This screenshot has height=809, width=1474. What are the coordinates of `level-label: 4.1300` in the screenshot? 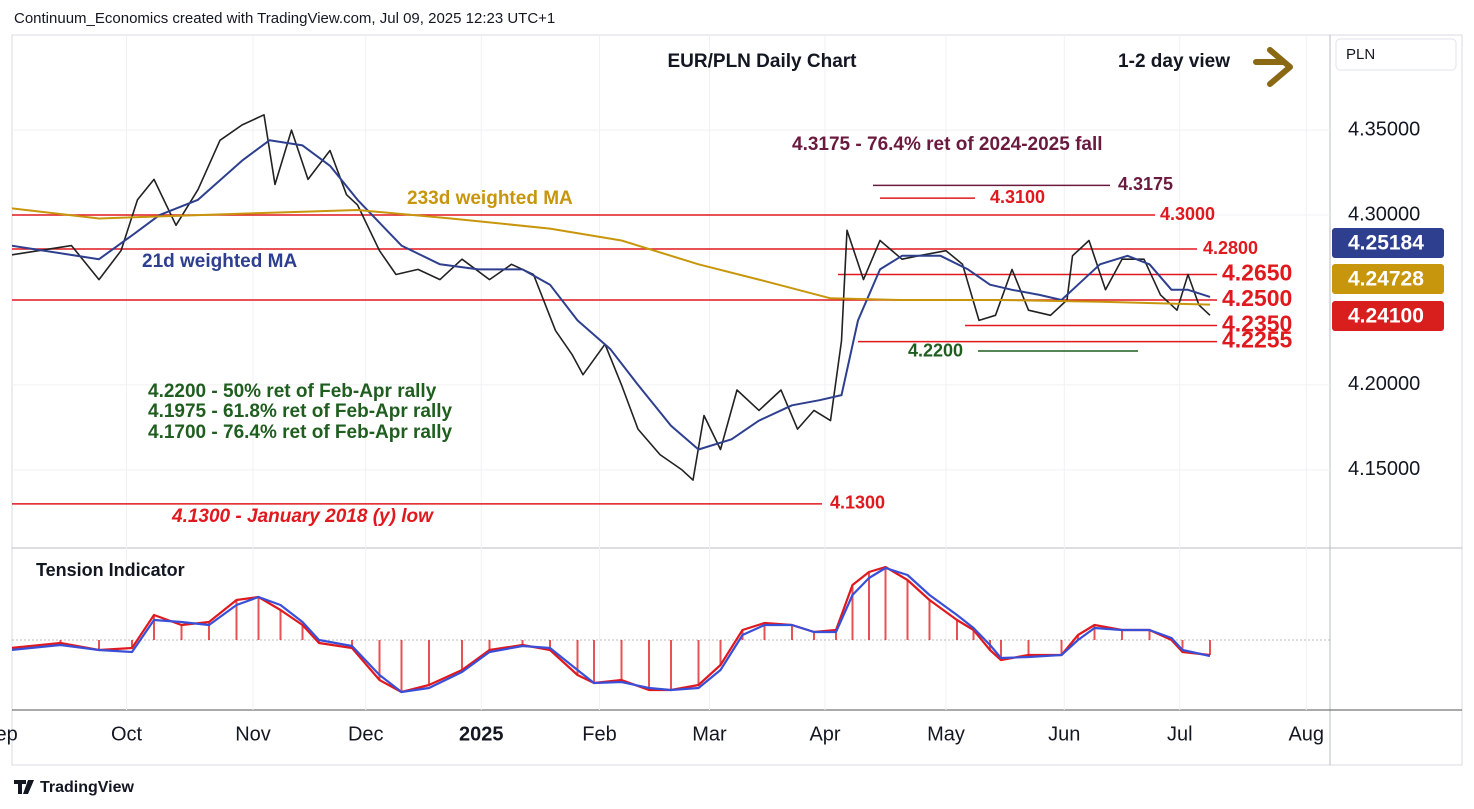 It's located at (857, 503).